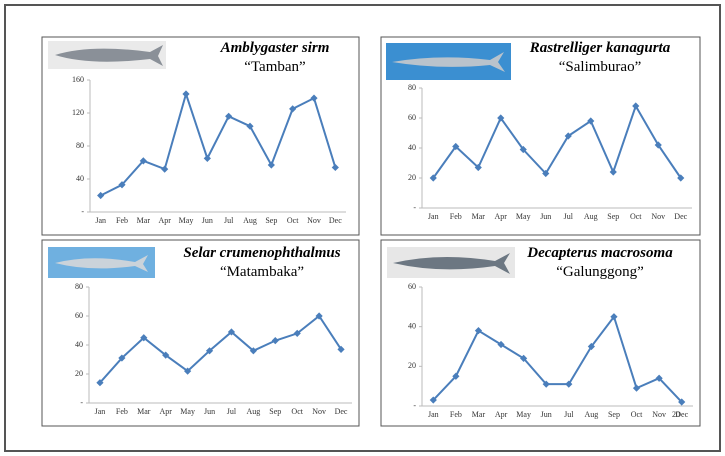 The height and width of the screenshot is (456, 725). What do you see at coordinates (274, 67) in the screenshot?
I see `chart-subtitle: “Tamban”` at bounding box center [274, 67].